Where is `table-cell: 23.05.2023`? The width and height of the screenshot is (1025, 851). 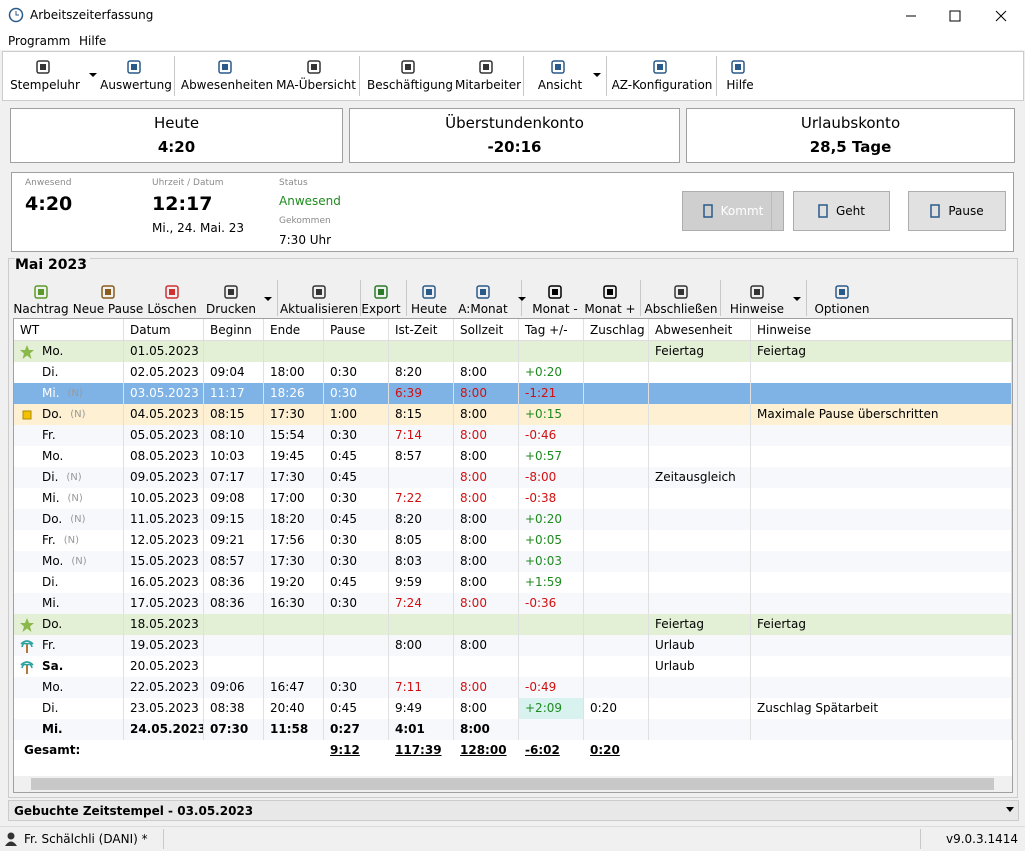 table-cell: 23.05.2023 is located at coordinates (164, 708).